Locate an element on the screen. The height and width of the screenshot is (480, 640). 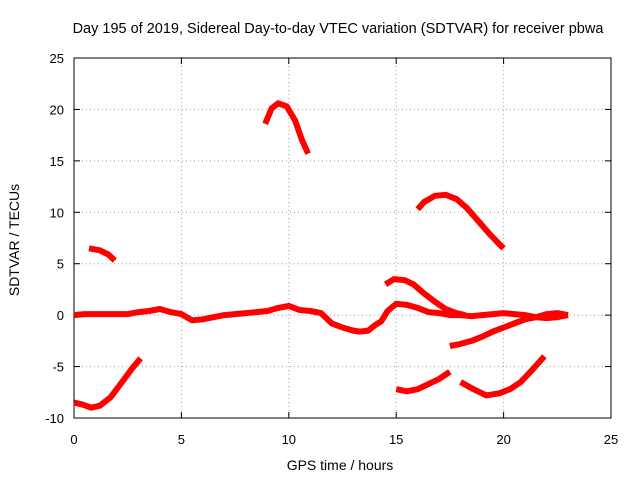
x-tick-label: 10 is located at coordinates (289, 439).